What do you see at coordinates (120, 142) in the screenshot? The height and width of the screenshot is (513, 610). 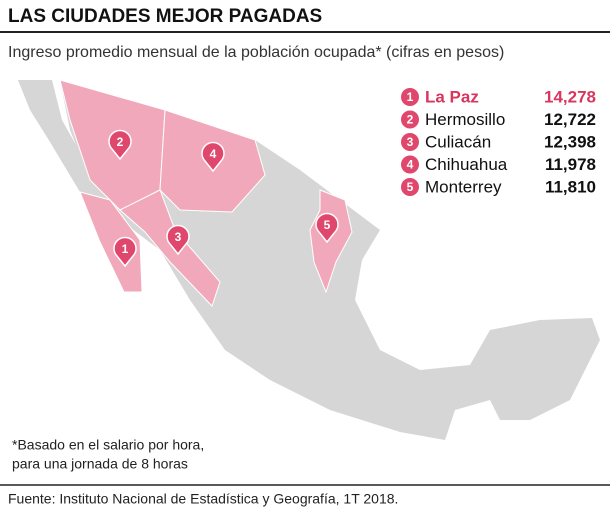 I see `pin-rank: 2` at bounding box center [120, 142].